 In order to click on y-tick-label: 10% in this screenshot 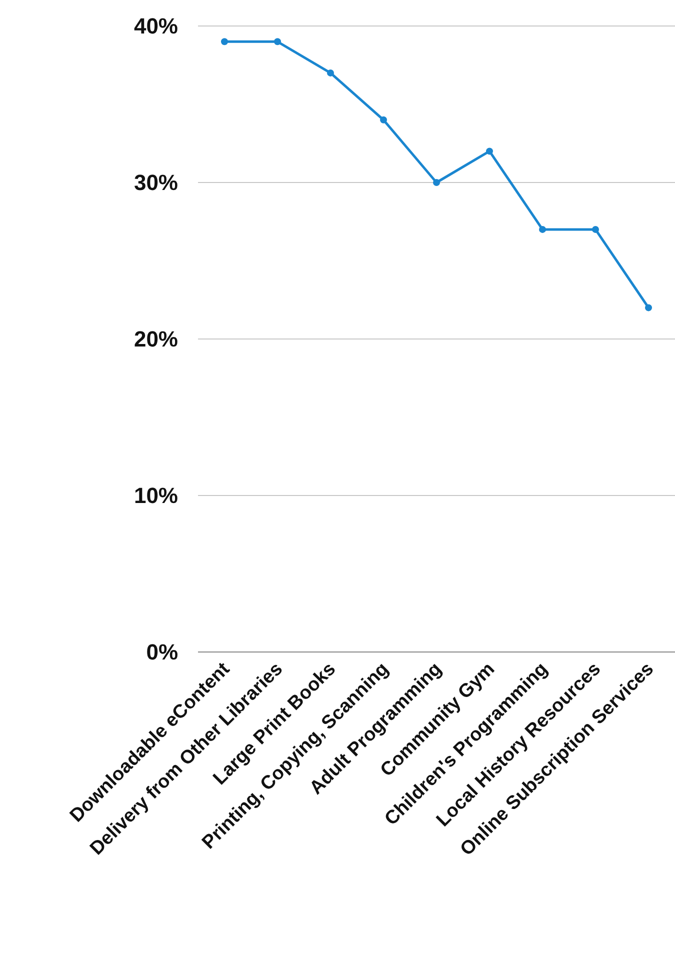, I will do `click(156, 495)`.